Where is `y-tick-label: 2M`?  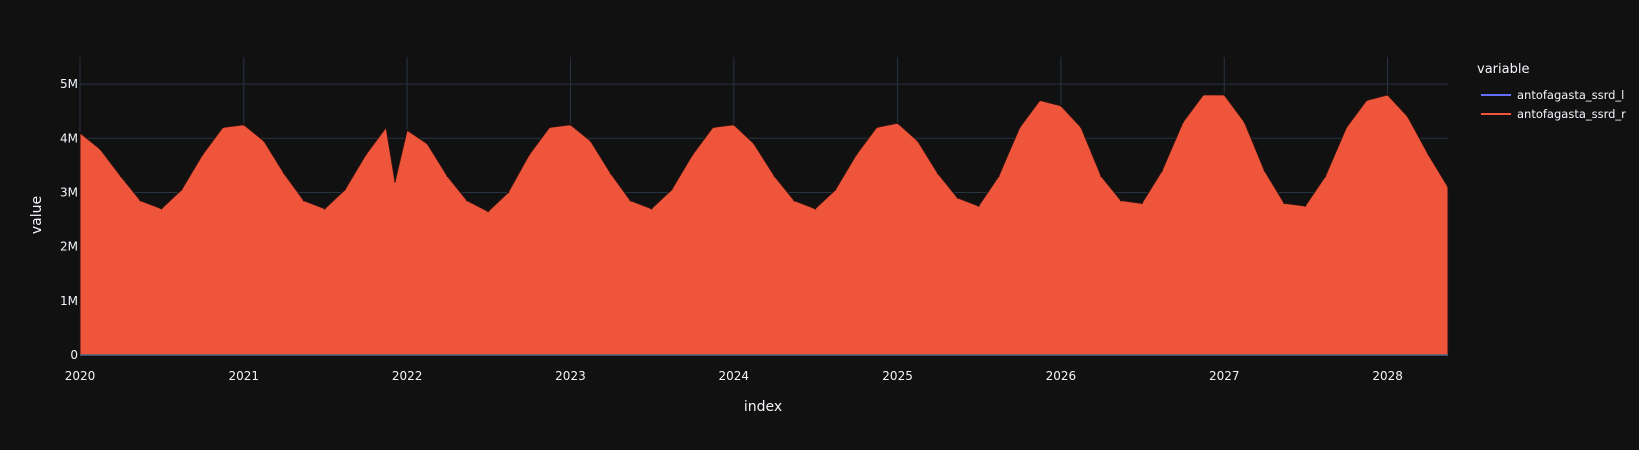 y-tick-label: 2M is located at coordinates (69, 247).